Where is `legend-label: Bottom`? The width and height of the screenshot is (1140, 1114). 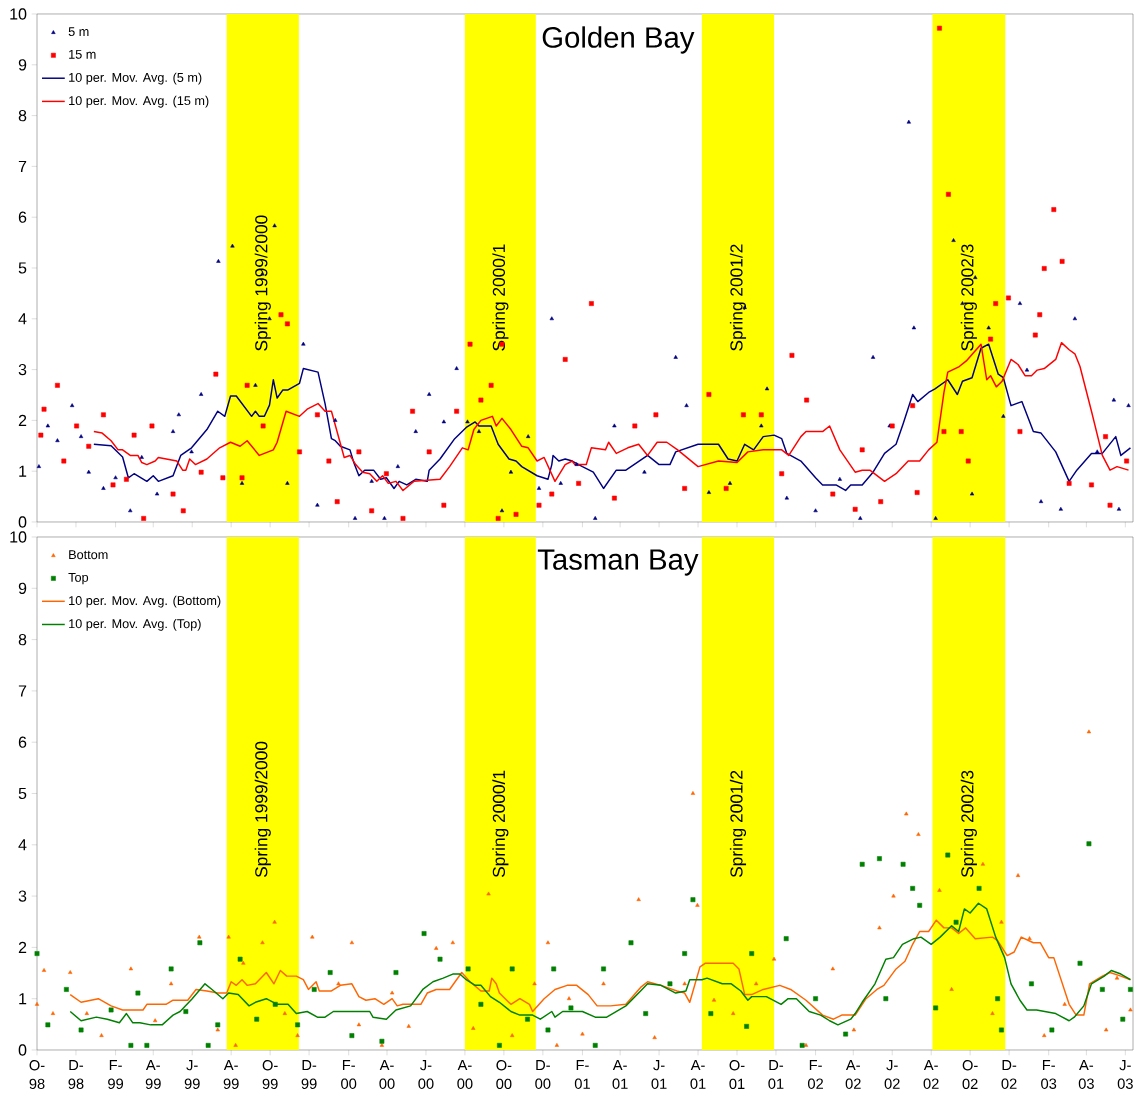 legend-label: Bottom is located at coordinates (88, 555).